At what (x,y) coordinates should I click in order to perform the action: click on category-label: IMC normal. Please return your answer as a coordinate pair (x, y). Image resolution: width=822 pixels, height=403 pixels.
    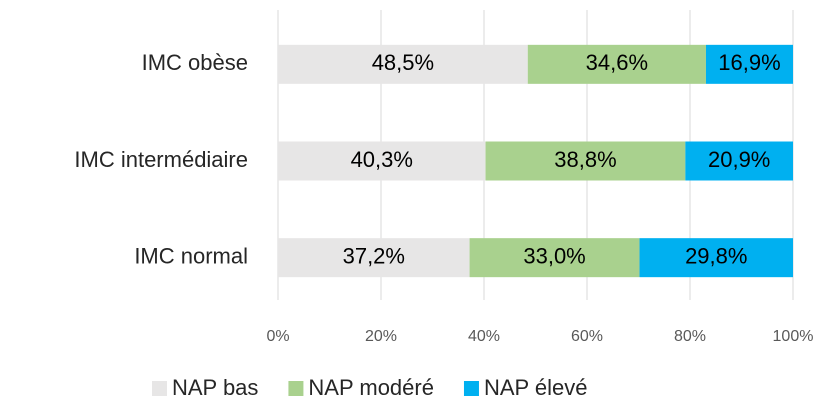
    Looking at the image, I should click on (191, 255).